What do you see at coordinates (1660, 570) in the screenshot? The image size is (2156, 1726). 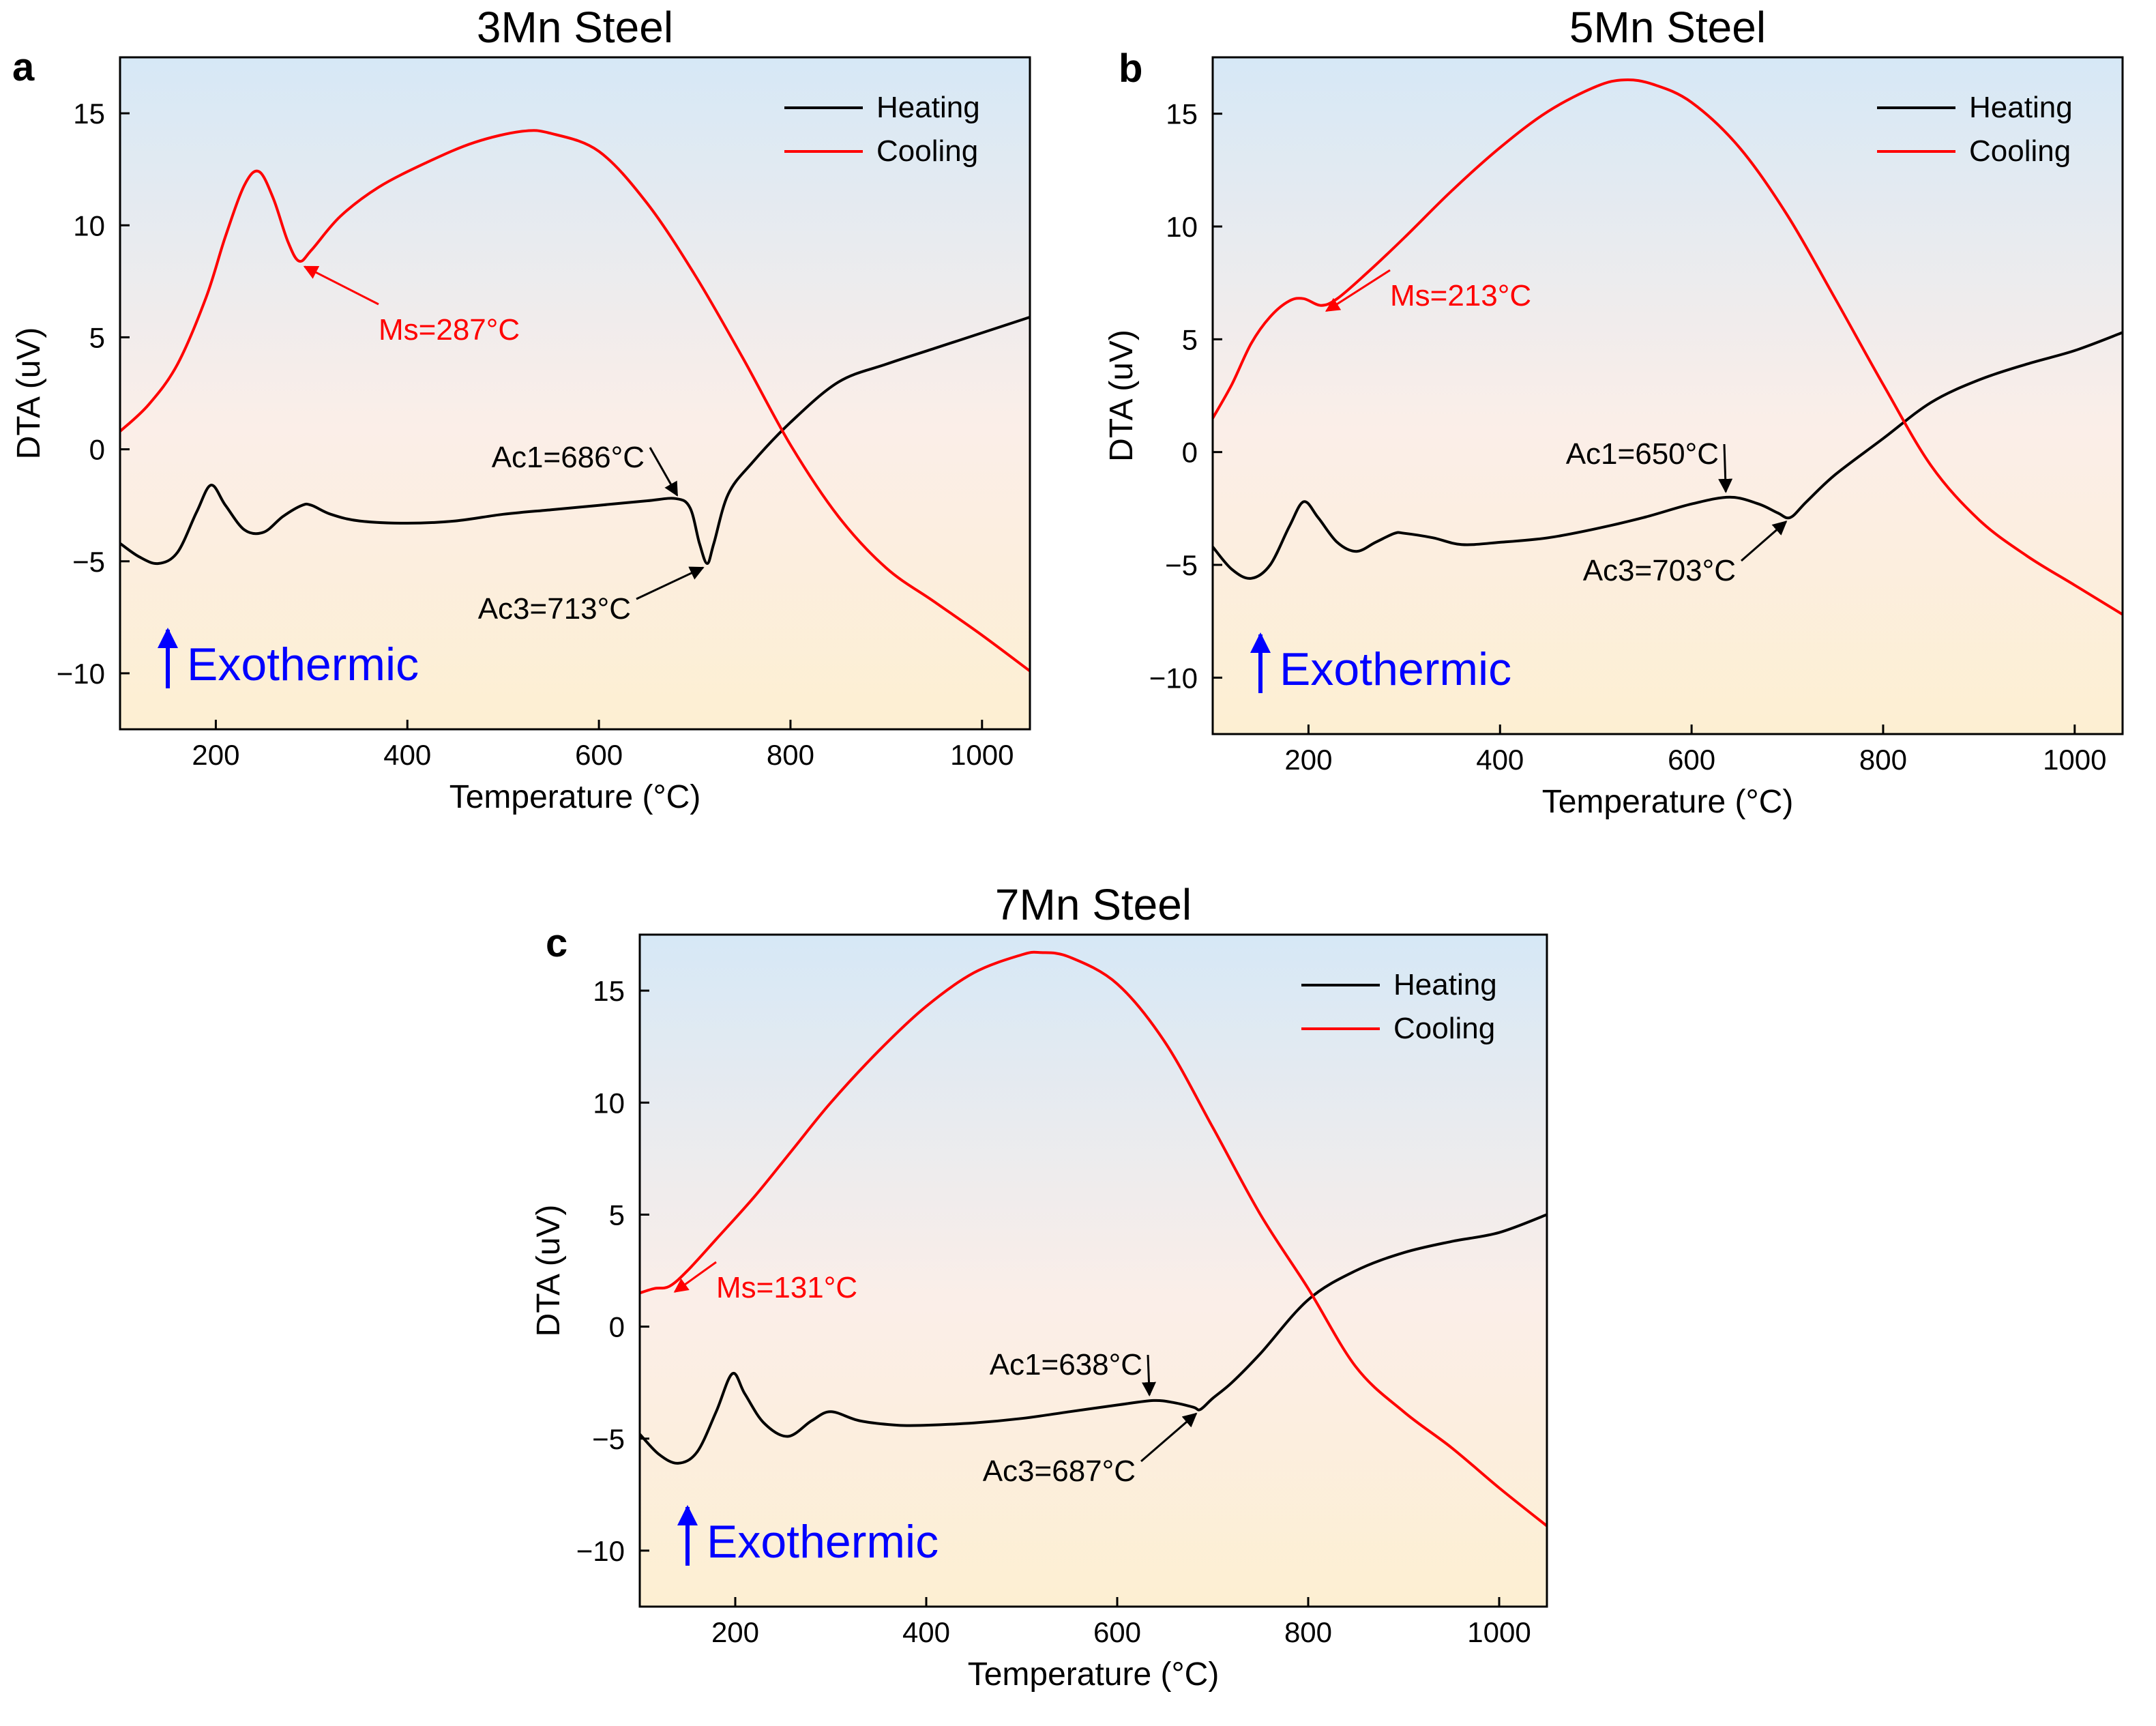 I see `annotation-ac3: Ac3=703°C` at bounding box center [1660, 570].